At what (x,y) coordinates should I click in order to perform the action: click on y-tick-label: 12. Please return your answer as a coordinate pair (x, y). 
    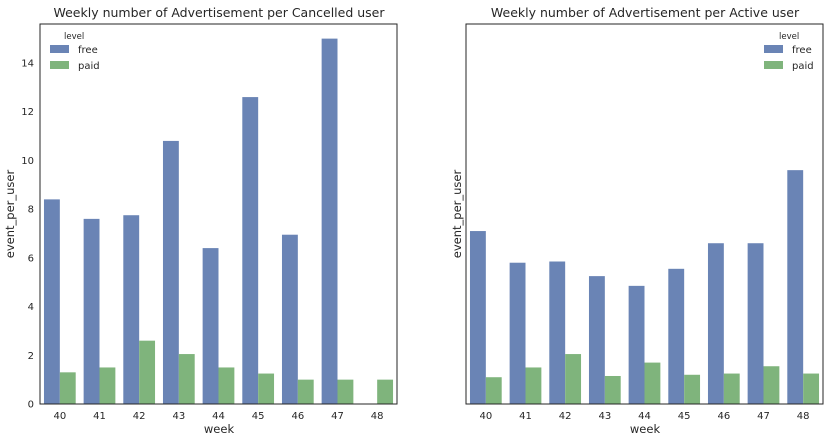
    Looking at the image, I should click on (27, 112).